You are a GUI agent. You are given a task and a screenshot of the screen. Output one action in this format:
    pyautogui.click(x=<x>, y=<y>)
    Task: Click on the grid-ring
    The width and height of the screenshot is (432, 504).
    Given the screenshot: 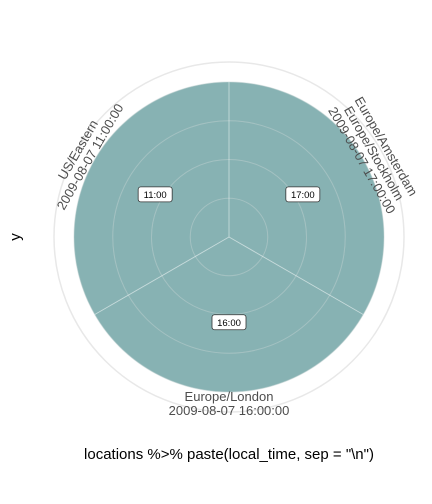 What is the action you would take?
    pyautogui.click(x=229, y=237)
    